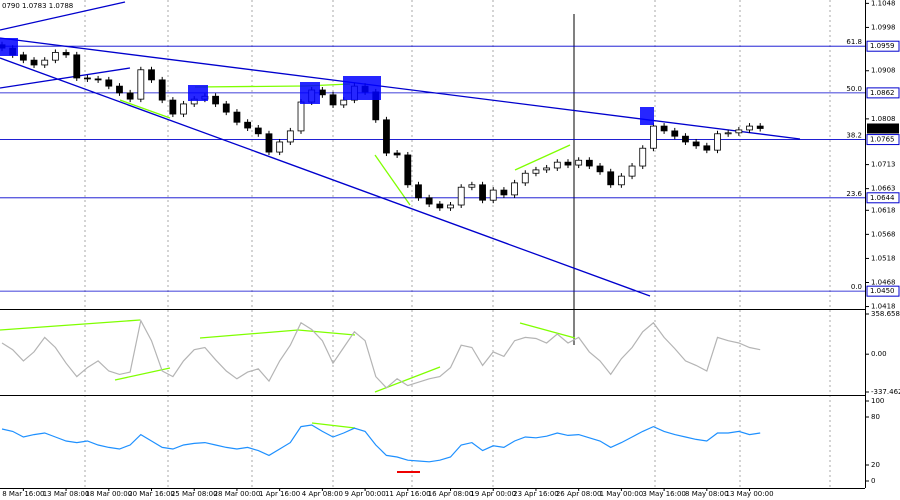 The width and height of the screenshot is (900, 500). What do you see at coordinates (37, 6) in the screenshot?
I see `ohlc-header: 0790 1.0783 1.0788` at bounding box center [37, 6].